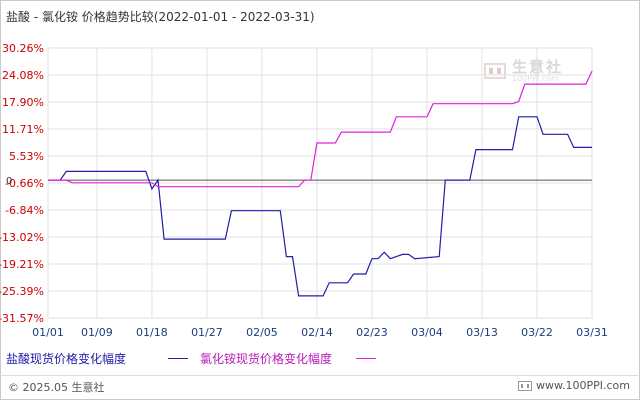 Image resolution: width=640 pixels, height=400 pixels. I want to click on legend-swatch-series2, so click(366, 358).